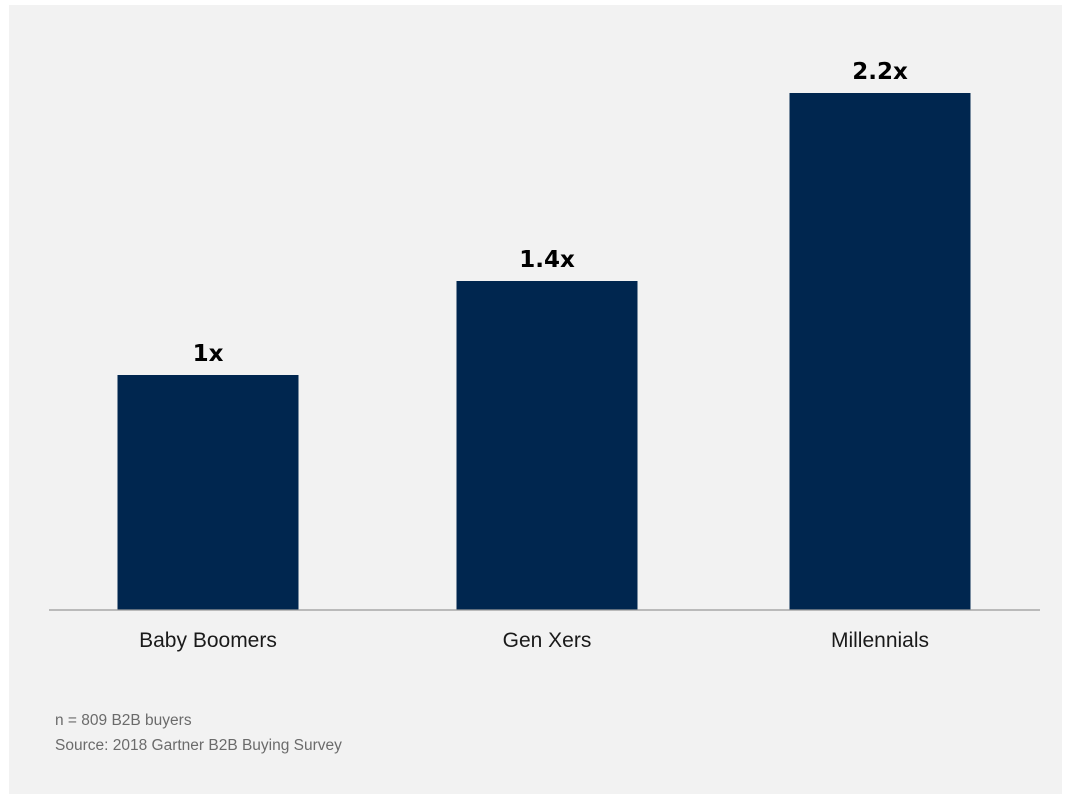 The width and height of the screenshot is (1071, 799). What do you see at coordinates (208, 354) in the screenshot?
I see `data-label-baby-boomers: 1x` at bounding box center [208, 354].